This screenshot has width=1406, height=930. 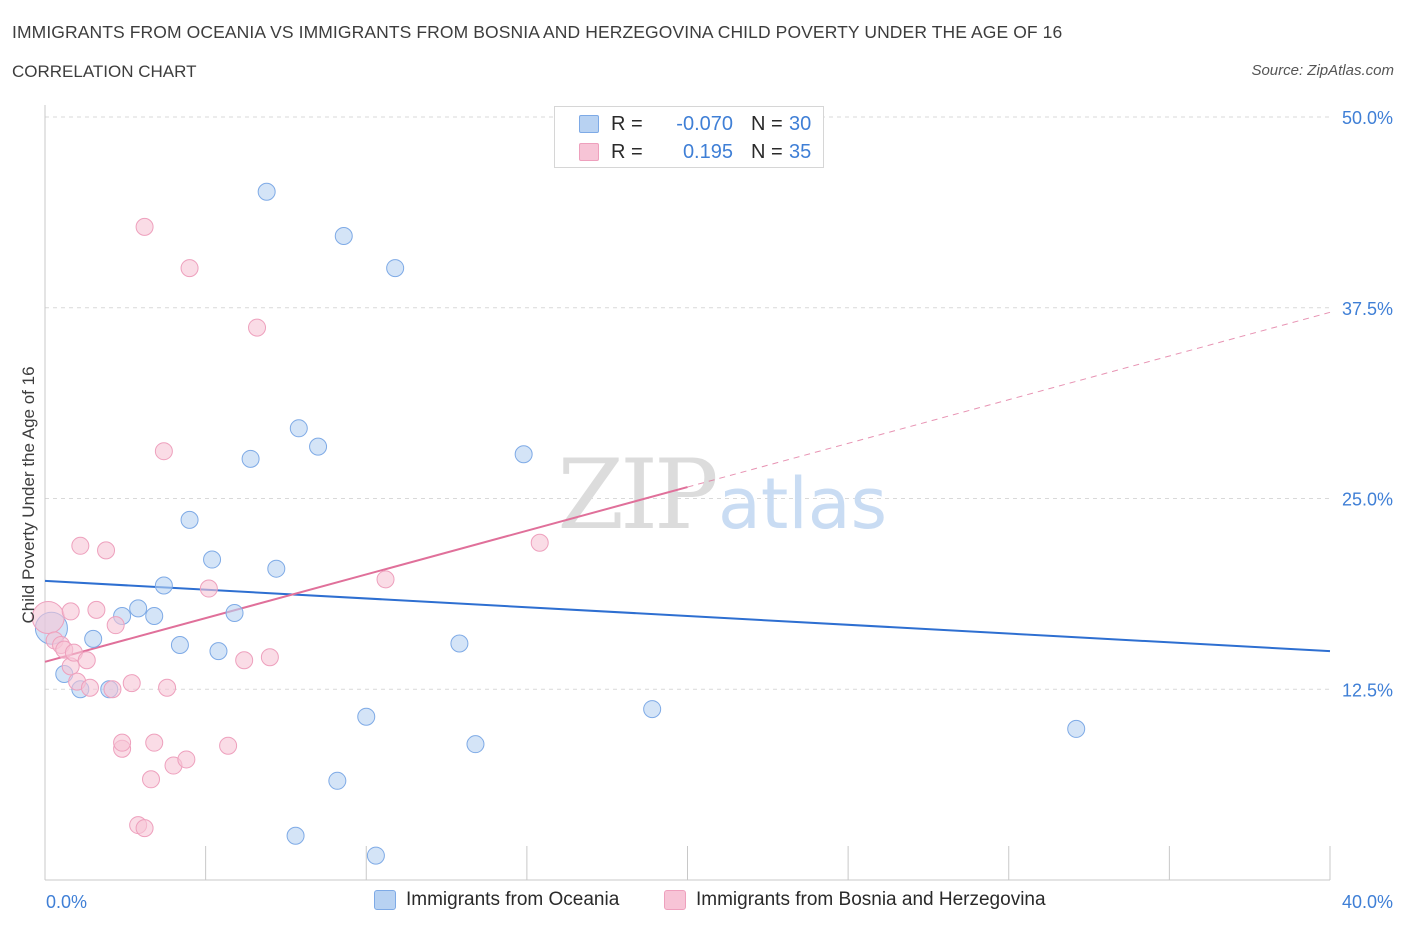 I want to click on legend-n-value: 35, so click(x=800, y=151).